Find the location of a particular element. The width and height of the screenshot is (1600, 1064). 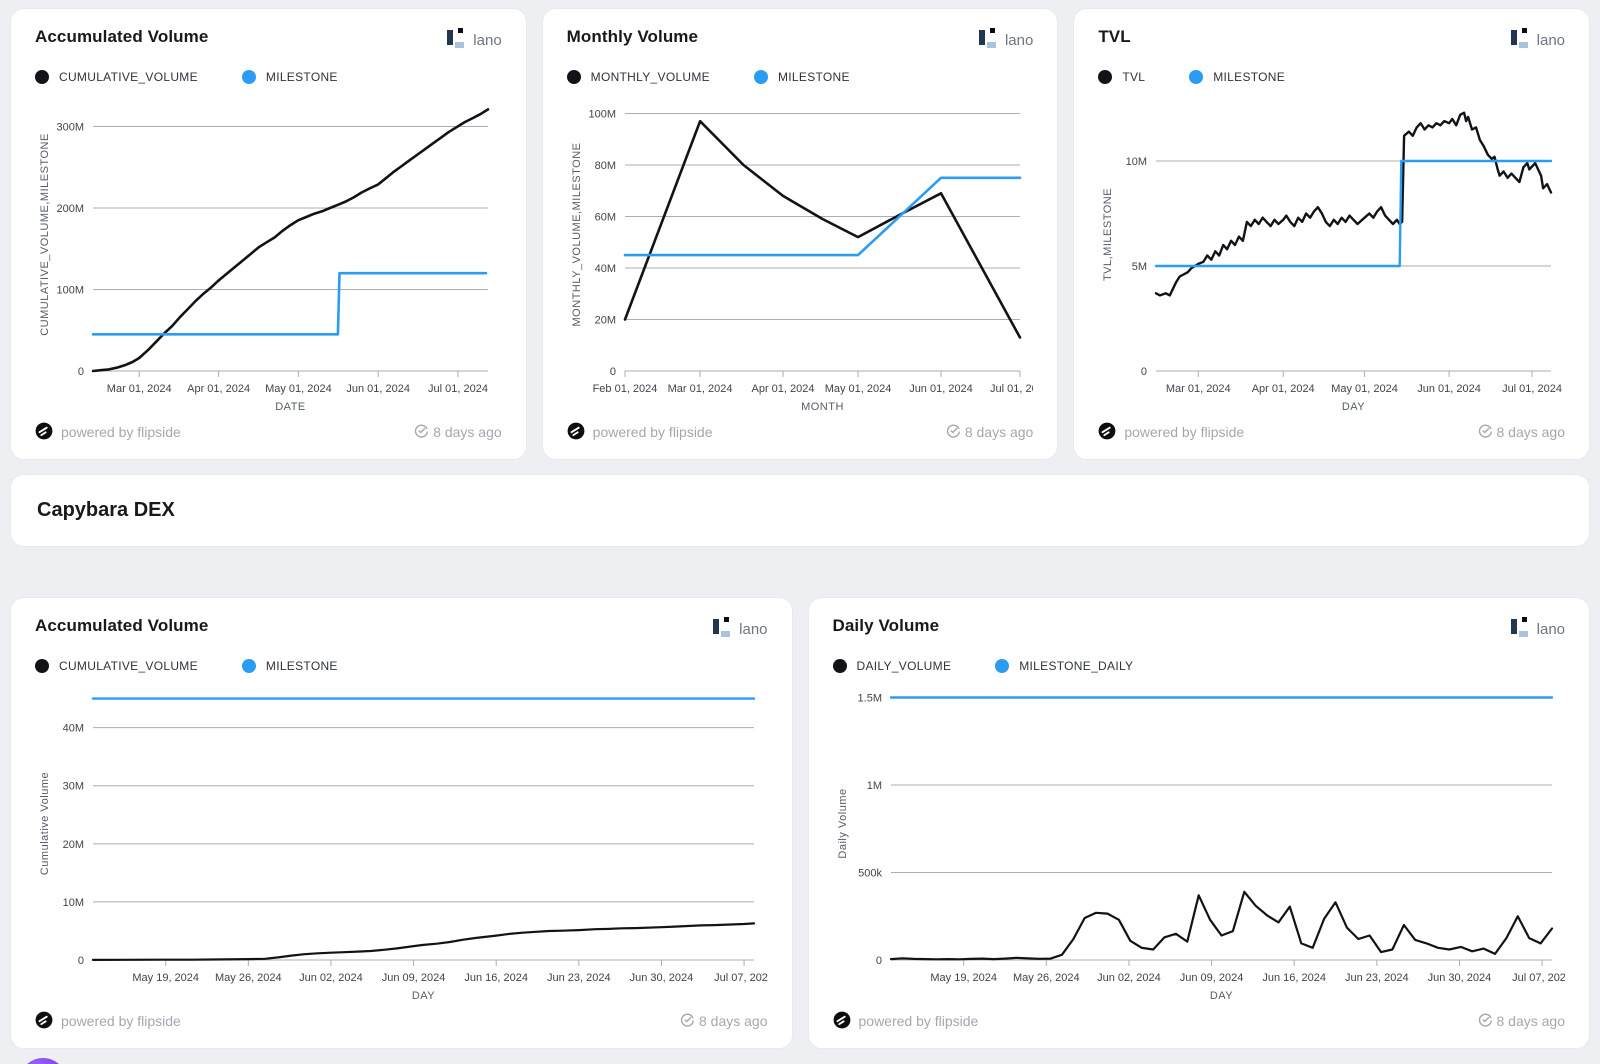

chat-widget-button is located at coordinates (43, 1061).